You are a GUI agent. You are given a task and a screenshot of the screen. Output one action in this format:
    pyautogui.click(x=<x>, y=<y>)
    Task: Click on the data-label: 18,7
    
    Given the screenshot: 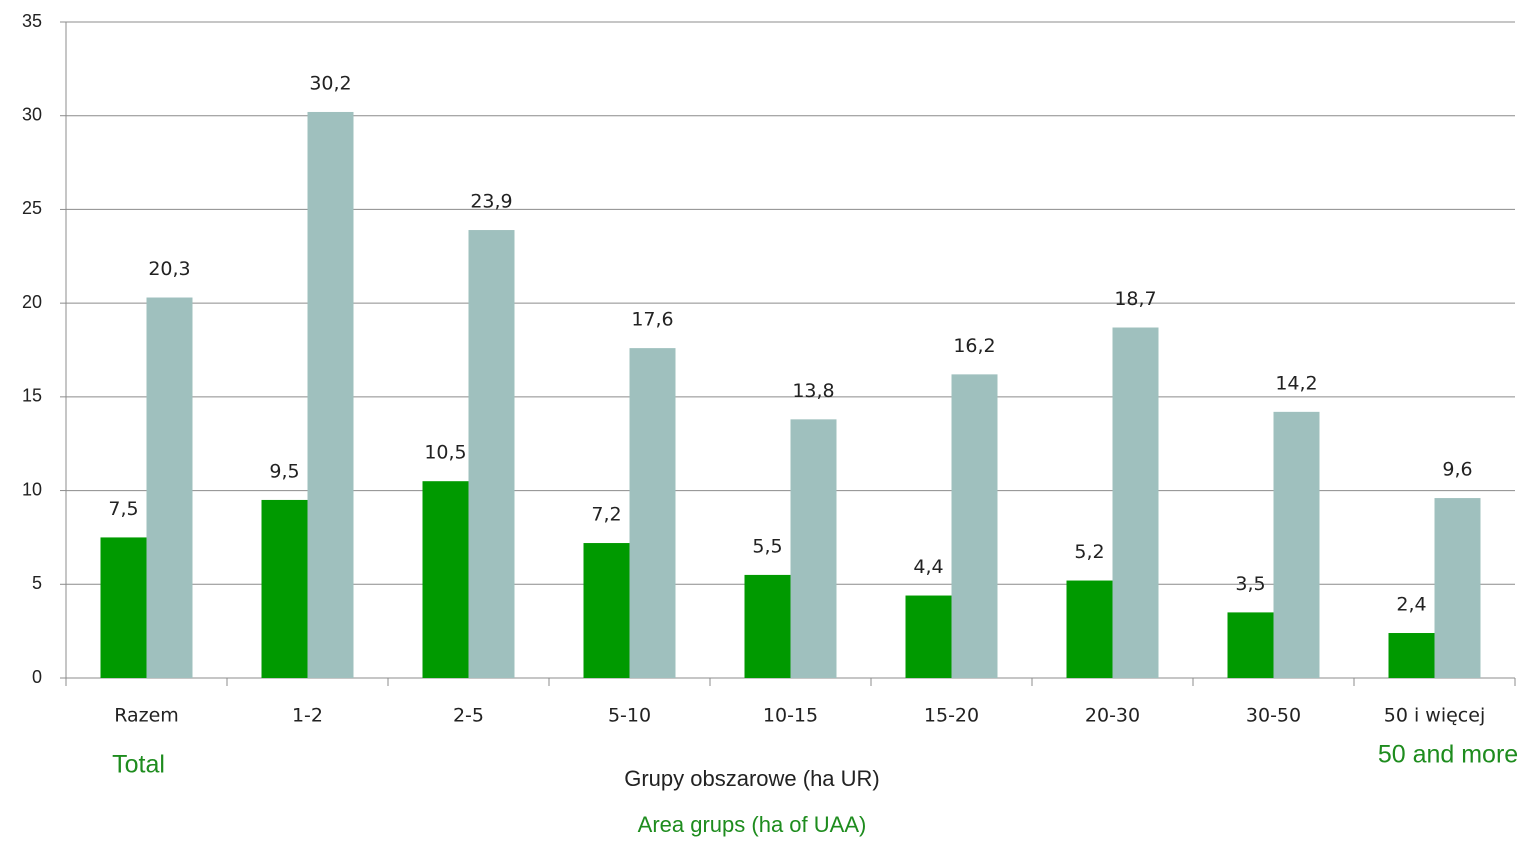 What is the action you would take?
    pyautogui.click(x=1135, y=299)
    